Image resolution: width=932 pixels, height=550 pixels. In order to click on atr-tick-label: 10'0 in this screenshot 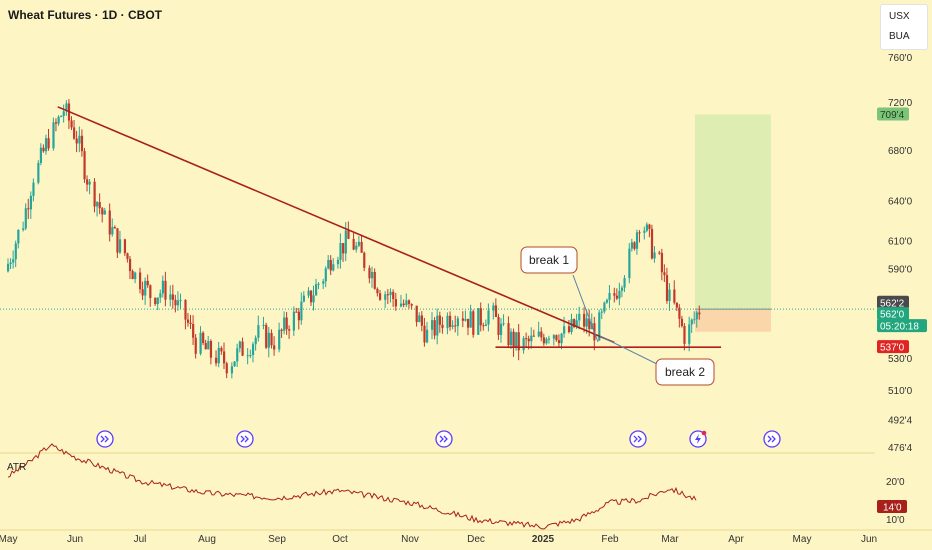, I will do `click(895, 520)`.